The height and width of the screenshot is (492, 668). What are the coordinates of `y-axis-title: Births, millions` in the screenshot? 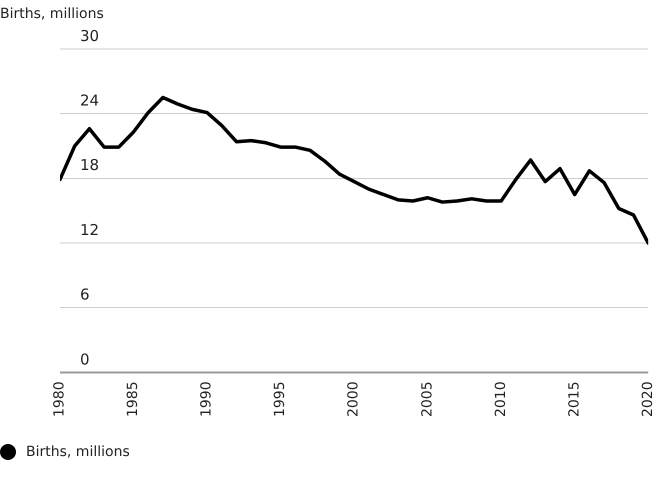 It's located at (52, 14).